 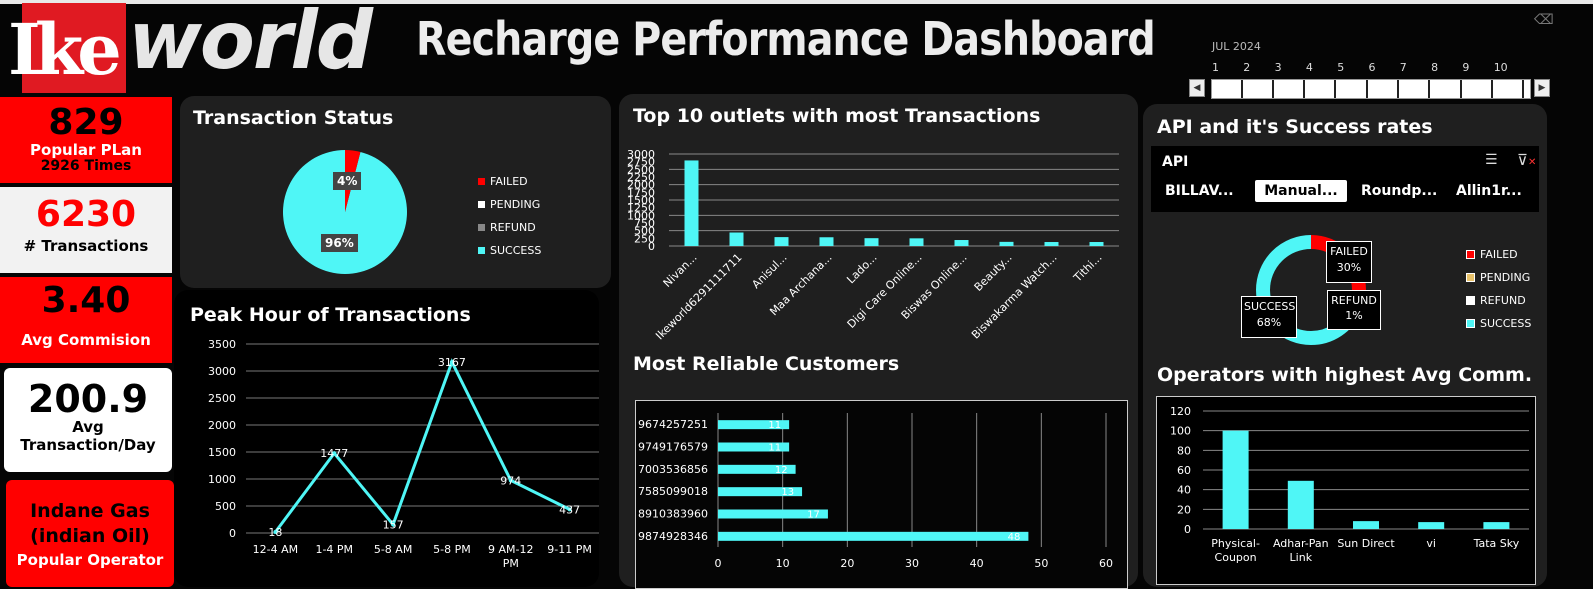 I want to click on legend-failed: FAILED, so click(x=509, y=181).